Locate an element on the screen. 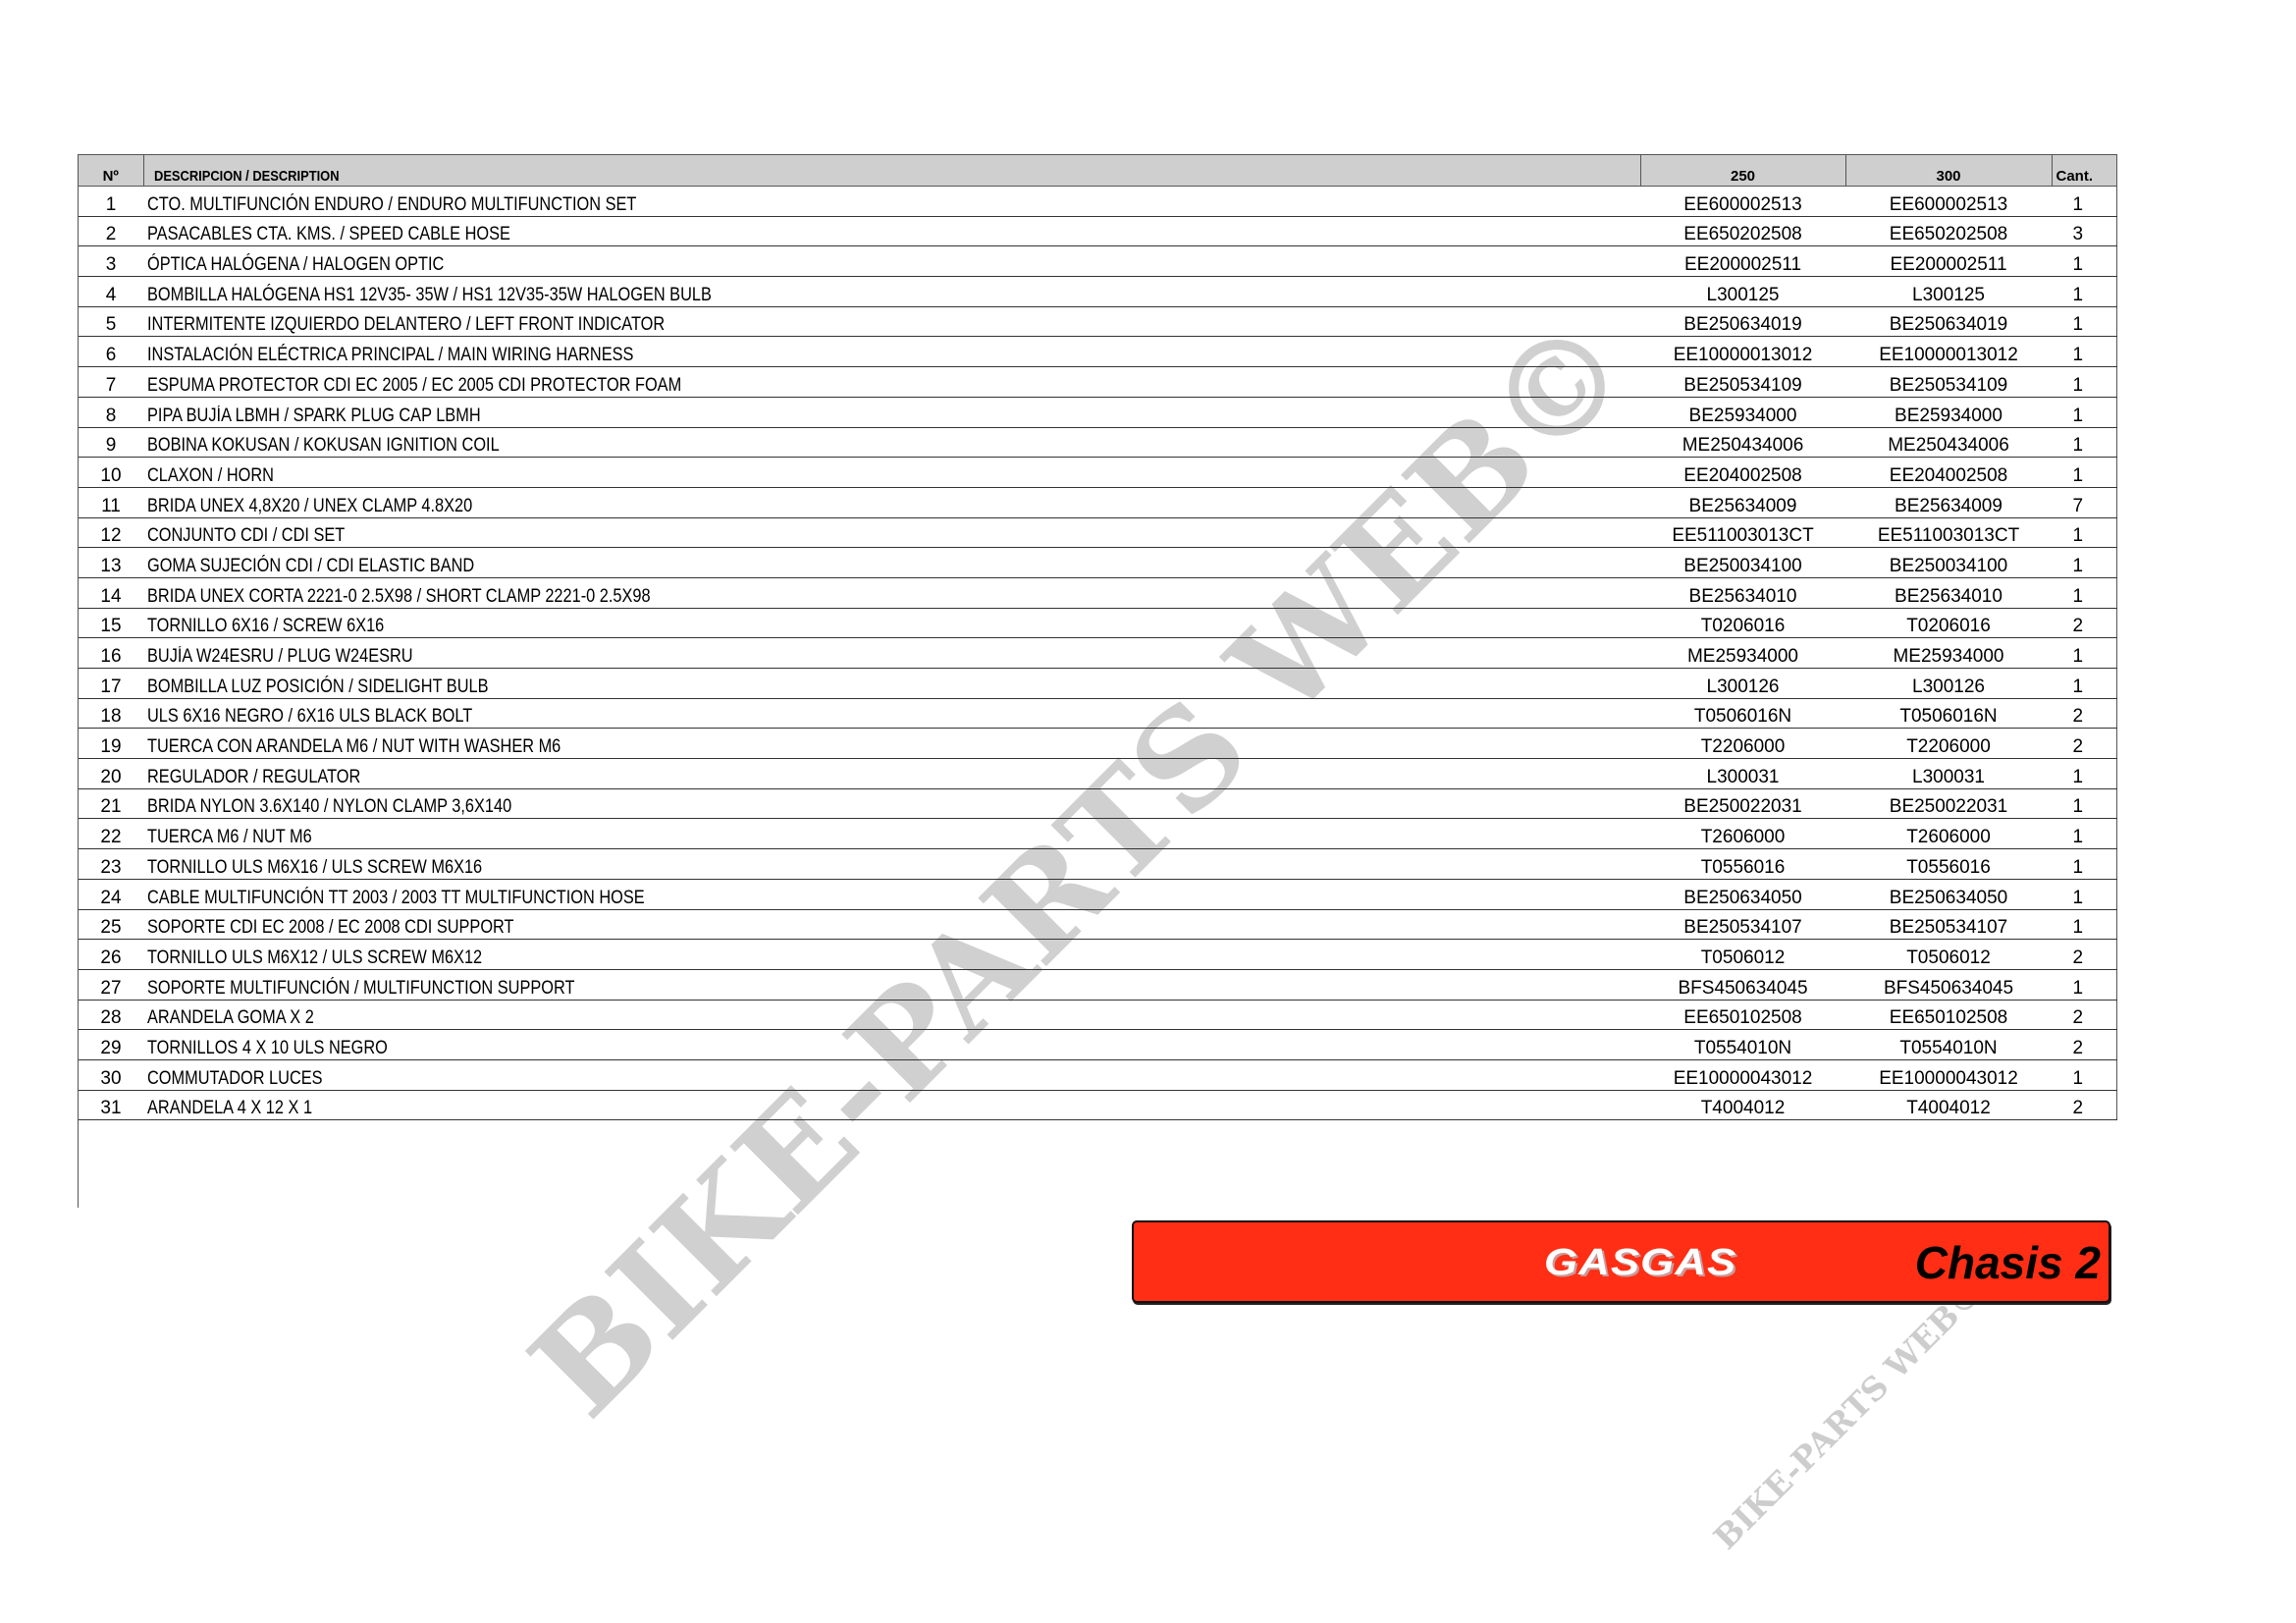 Image resolution: width=2296 pixels, height=1623 pixels. row-no: 3 is located at coordinates (111, 261).